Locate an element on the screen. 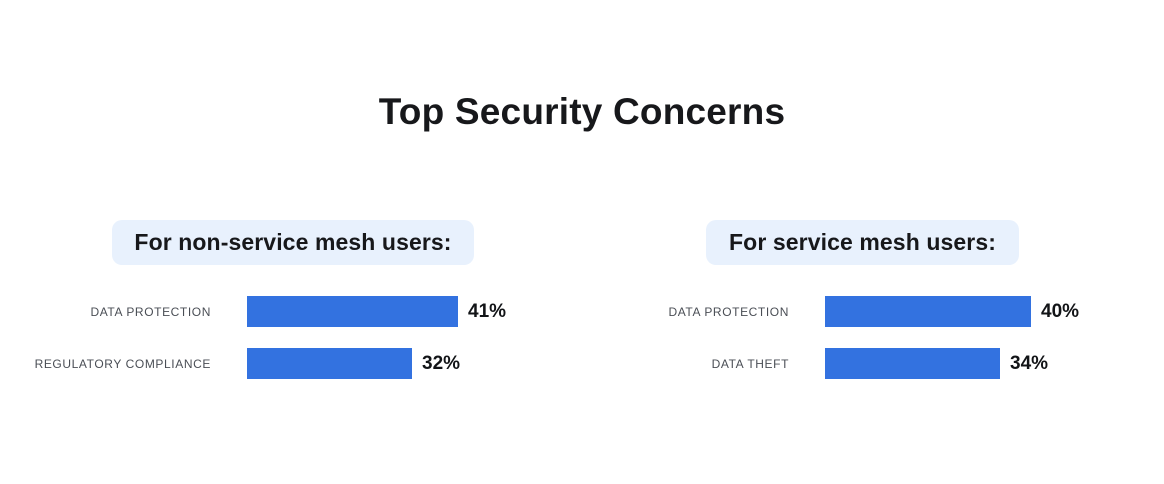 This screenshot has width=1164, height=484. bar-value: 40% is located at coordinates (1060, 311).